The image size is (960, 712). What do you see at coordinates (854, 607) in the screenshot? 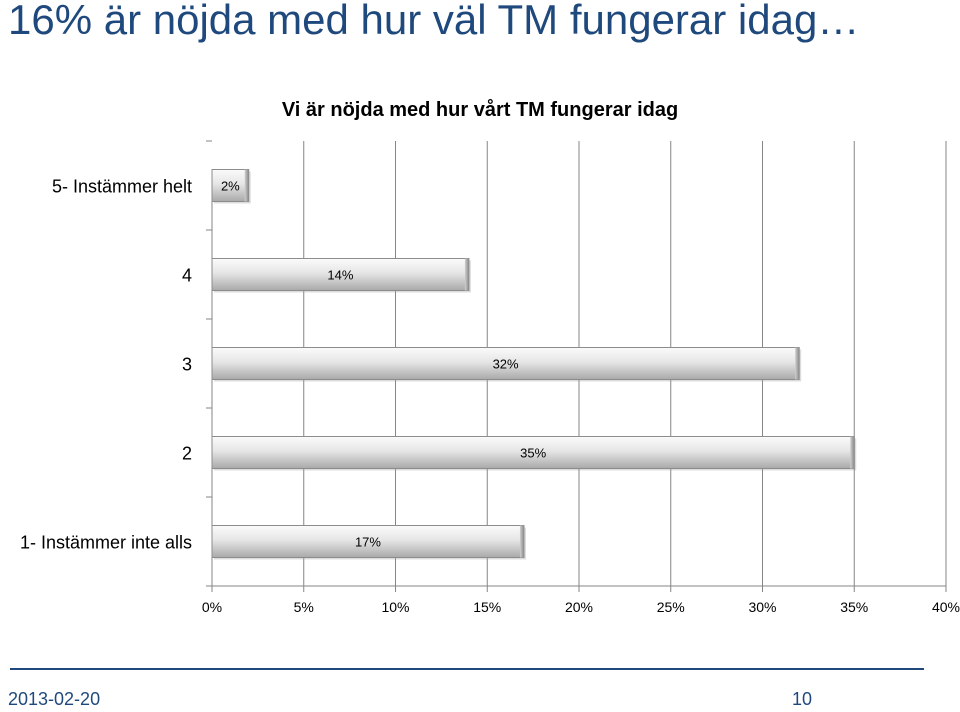
I see `x-tick-label: 35%` at bounding box center [854, 607].